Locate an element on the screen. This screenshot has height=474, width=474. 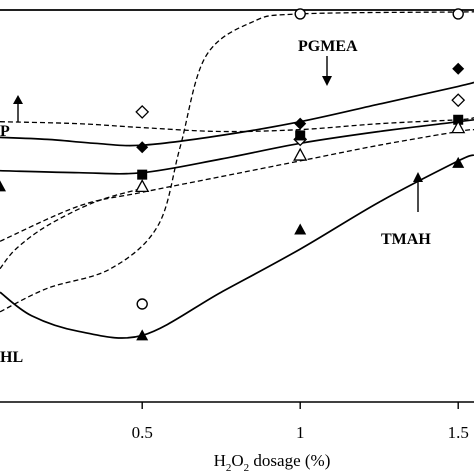
series-3-curve is located at coordinates (237, 125).